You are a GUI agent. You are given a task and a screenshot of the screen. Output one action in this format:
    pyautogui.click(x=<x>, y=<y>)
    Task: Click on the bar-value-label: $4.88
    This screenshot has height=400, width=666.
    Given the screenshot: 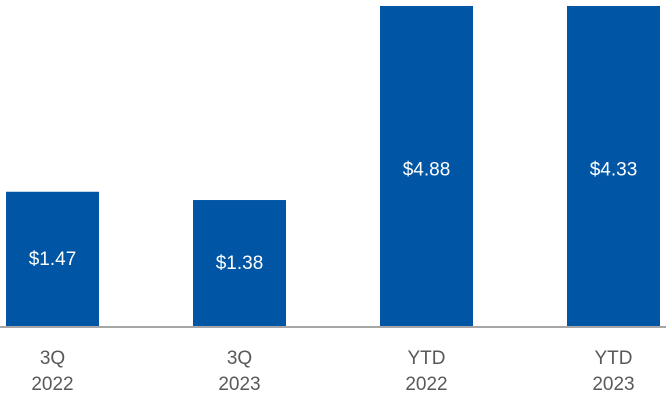 What is the action you would take?
    pyautogui.click(x=427, y=170)
    